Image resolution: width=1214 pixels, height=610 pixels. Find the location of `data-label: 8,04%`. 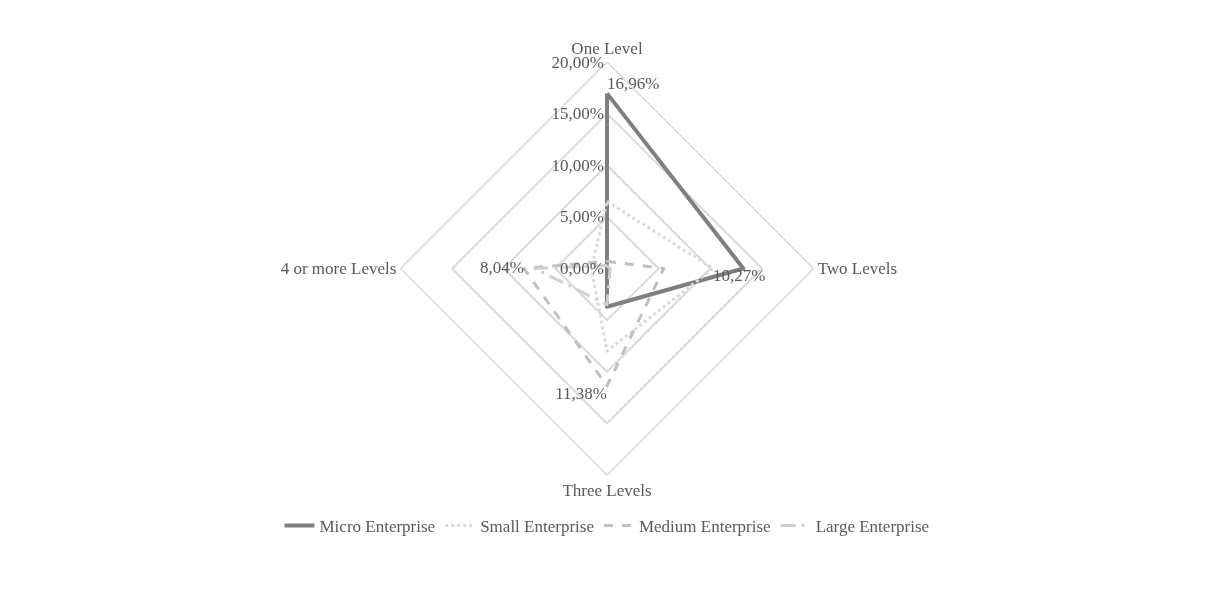

data-label: 8,04% is located at coordinates (502, 267).